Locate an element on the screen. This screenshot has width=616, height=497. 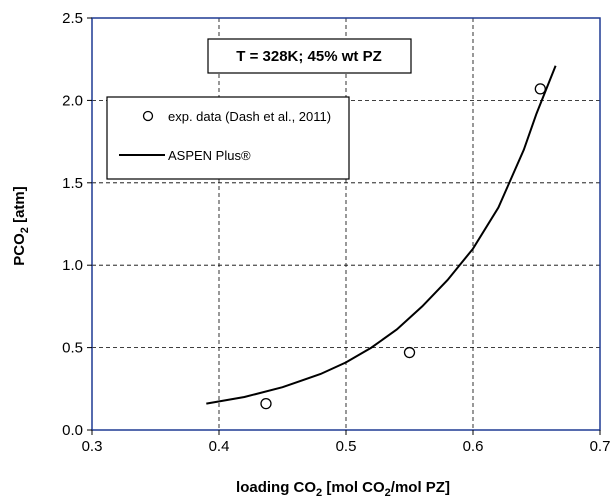
x-axis-title: loading CO2 [mol CO2/mol PZ] is located at coordinates (343, 488).